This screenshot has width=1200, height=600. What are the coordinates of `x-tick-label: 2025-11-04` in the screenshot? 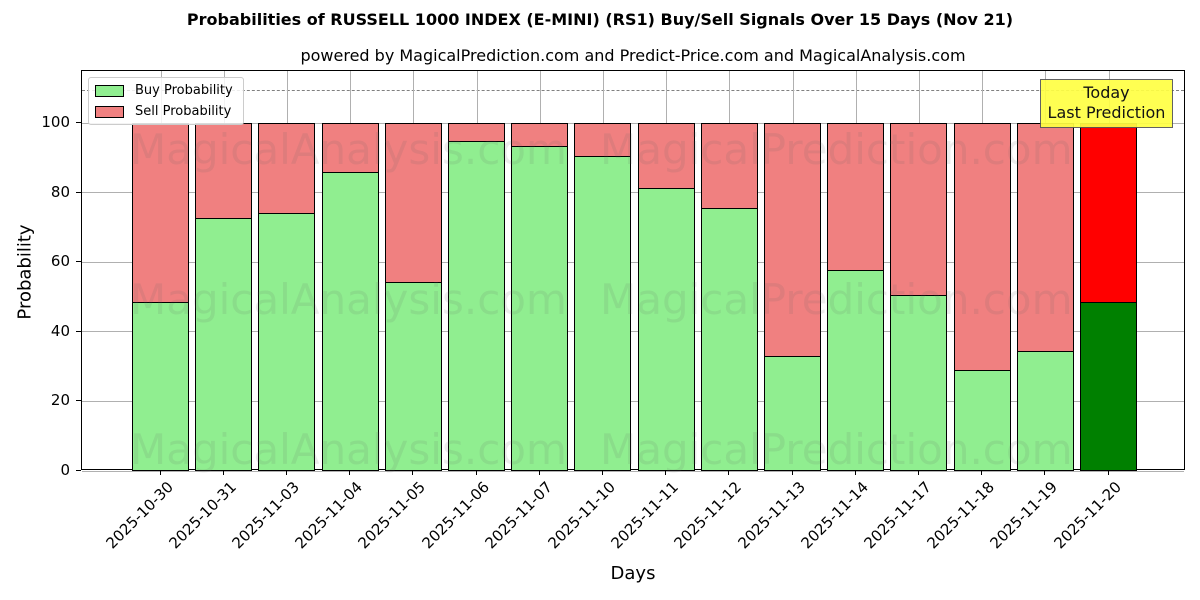 It's located at (329, 515).